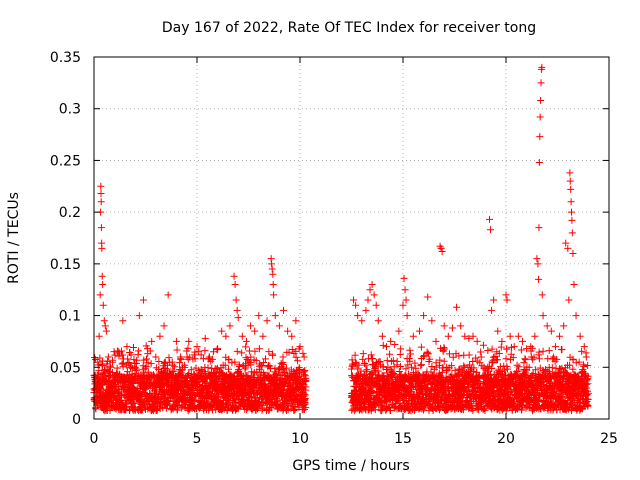  Describe the element at coordinates (70, 213) in the screenshot. I see `y-tick-label: 0.2` at that location.